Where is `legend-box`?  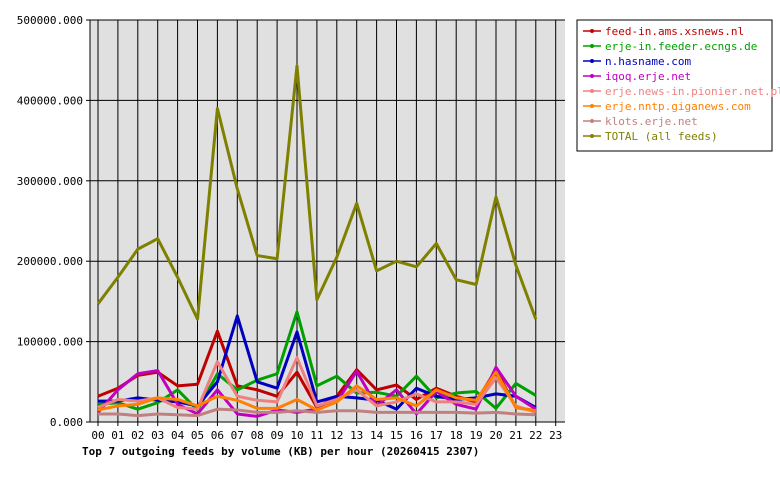
legend-box is located at coordinates (674, 85).